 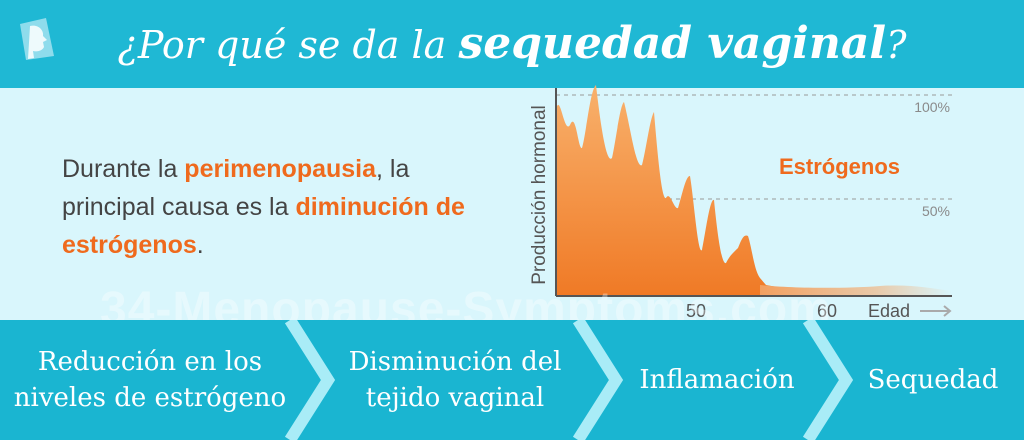 What do you see at coordinates (37, 39) in the screenshot?
I see `face-profile-icon` at bounding box center [37, 39].